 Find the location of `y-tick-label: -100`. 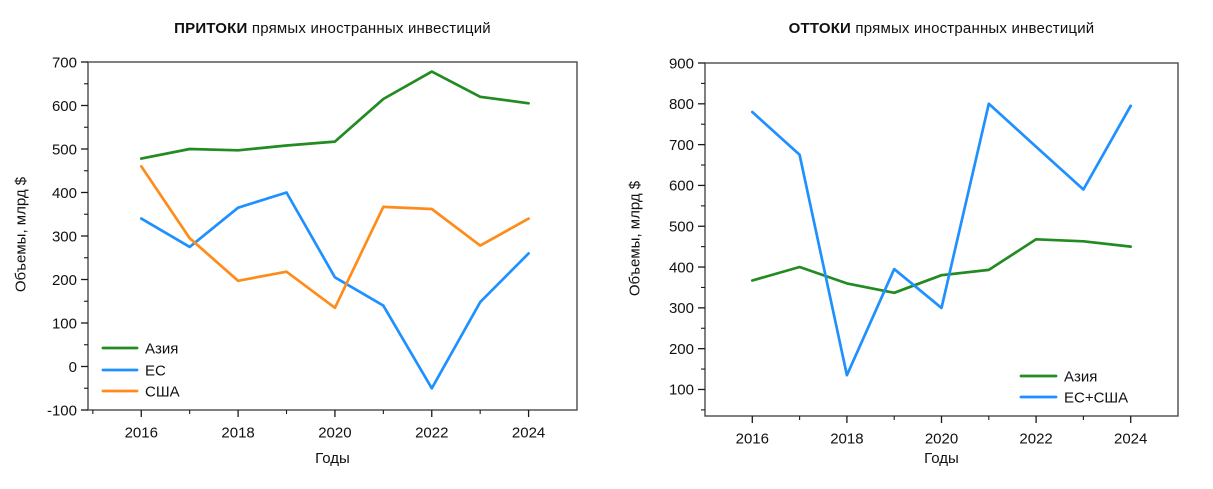

y-tick-label: -100 is located at coordinates (62, 410).